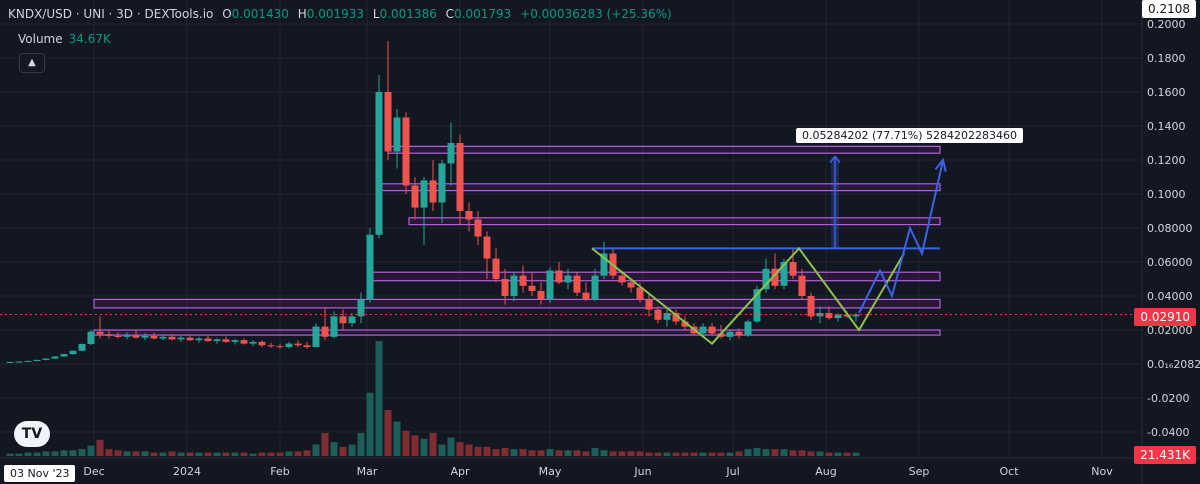 Image resolution: width=1200 pixels, height=484 pixels. What do you see at coordinates (89, 39) in the screenshot?
I see `volume-value: 34.67K` at bounding box center [89, 39].